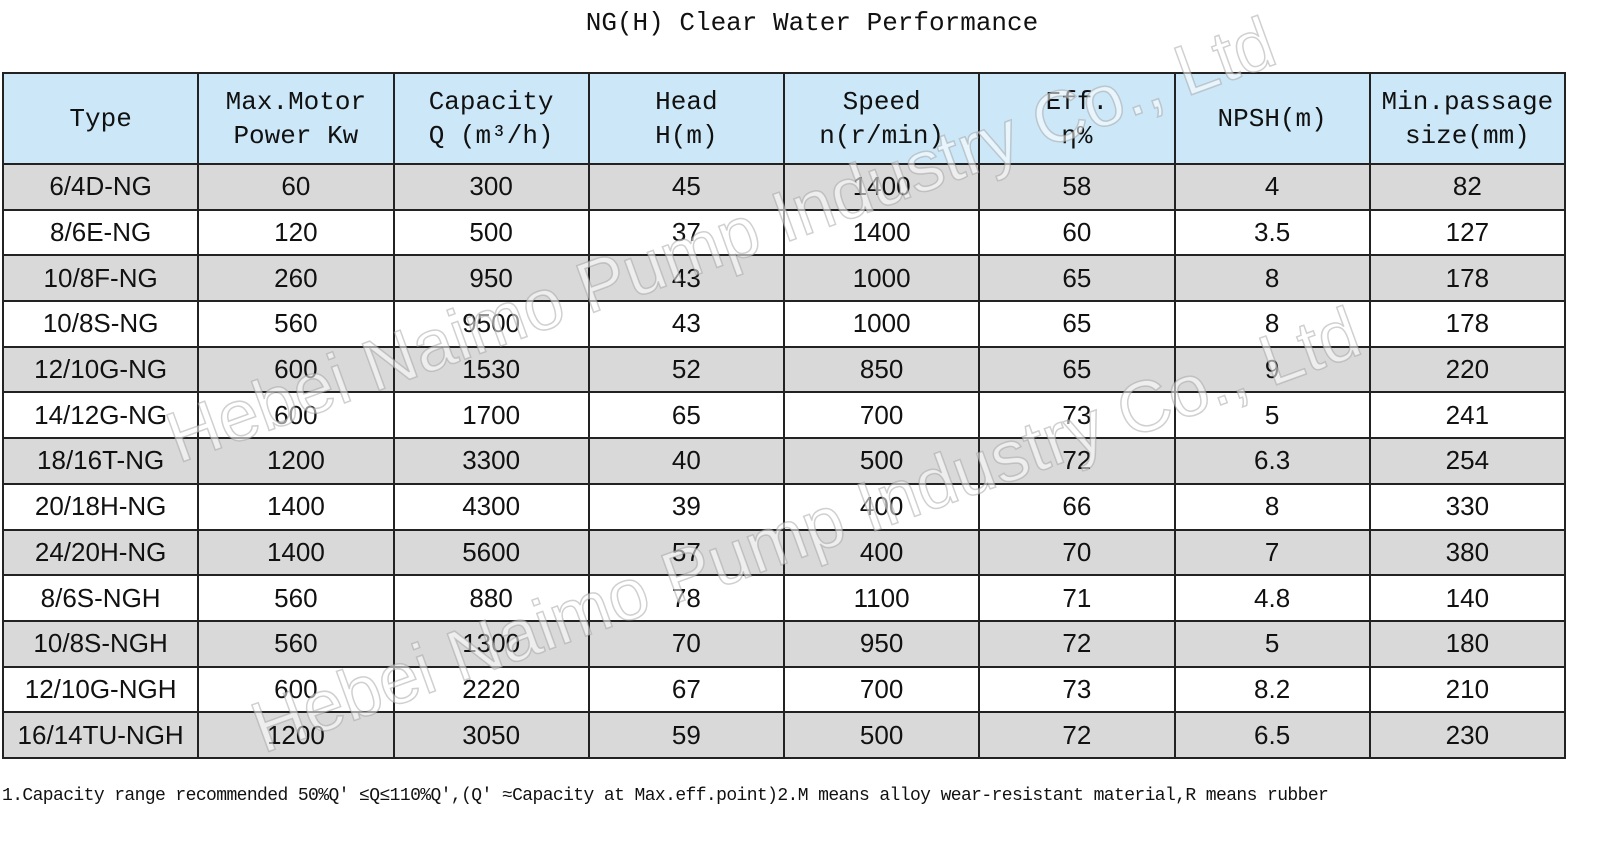 This screenshot has width=1600, height=842. I want to click on table-row: 16/14TU-NGH 1200 3050 59 500 72 6.5 230, so click(784, 735).